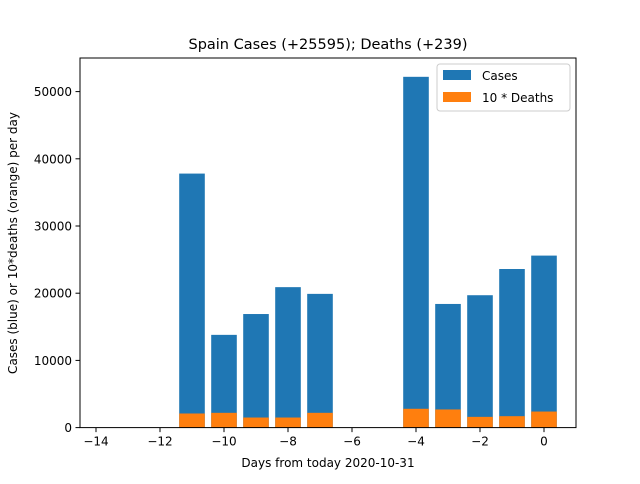  What do you see at coordinates (327, 45) in the screenshot?
I see `chart-title: Spain Cases (+25595); Deaths (+239)` at bounding box center [327, 45].